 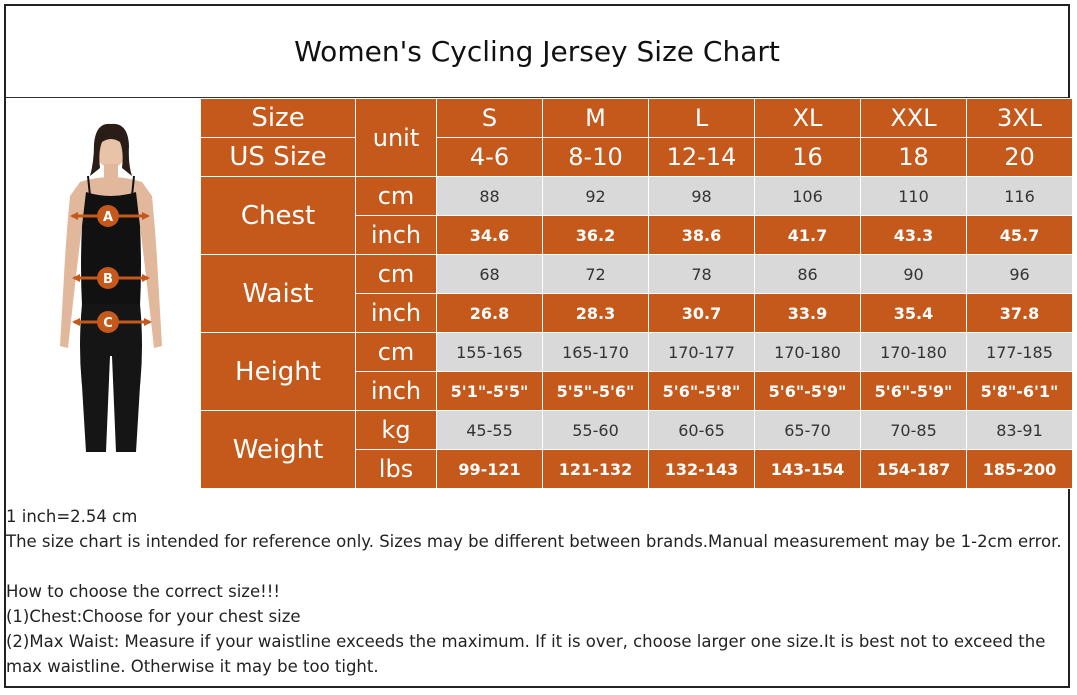 I want to click on weight-kg-xl: 65-70, so click(x=807, y=430).